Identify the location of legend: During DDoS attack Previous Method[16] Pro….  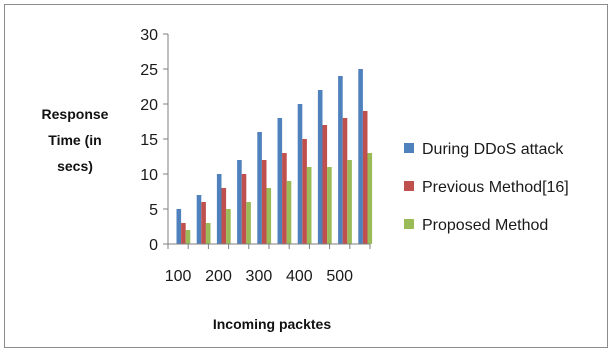
(486, 187).